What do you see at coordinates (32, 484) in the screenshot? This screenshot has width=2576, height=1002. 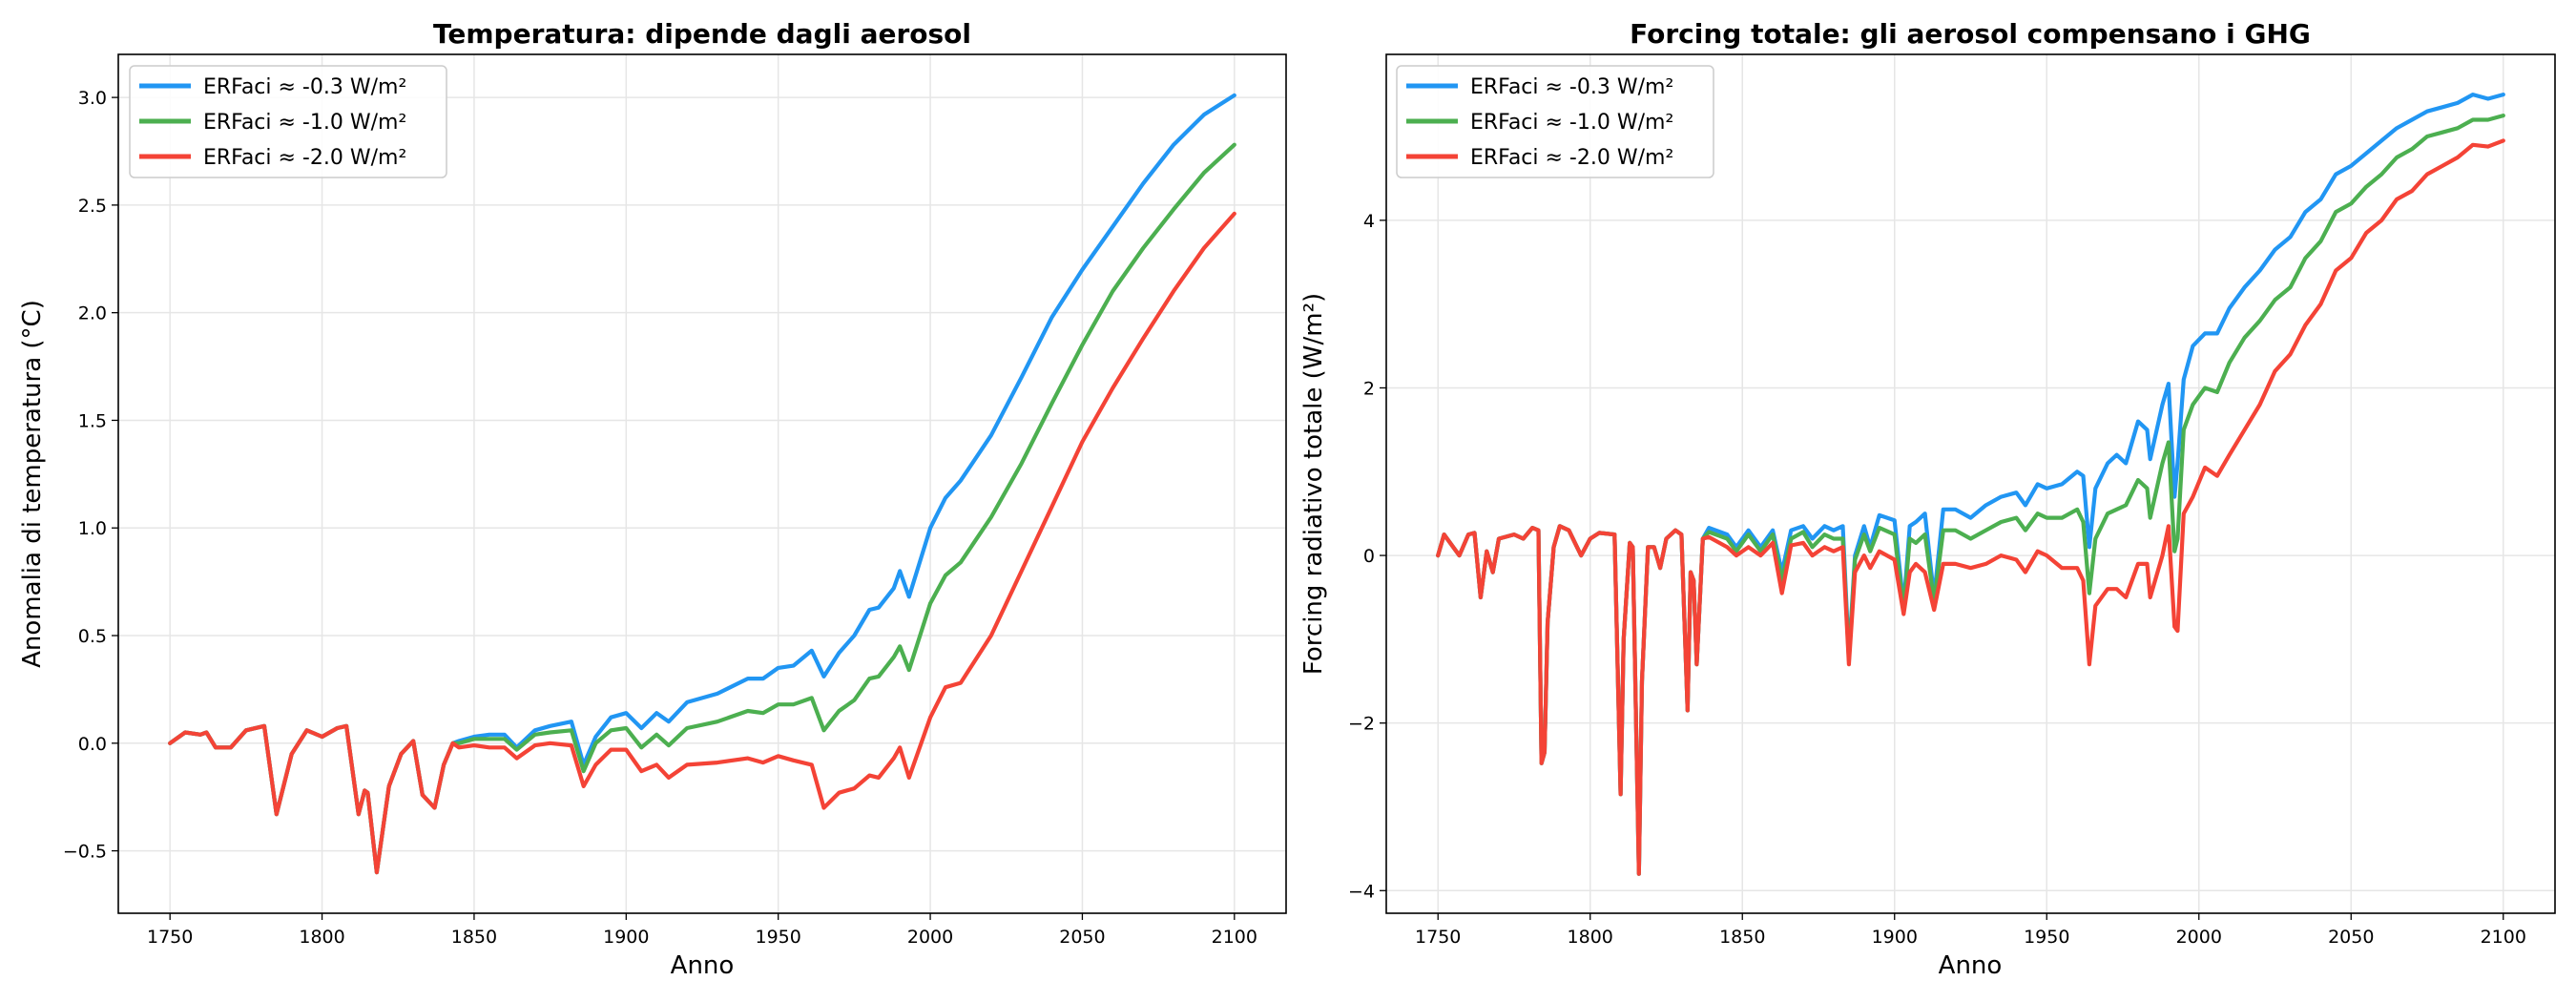 I see `y-axis-label: Anomalia di temperatura (°C)` at bounding box center [32, 484].